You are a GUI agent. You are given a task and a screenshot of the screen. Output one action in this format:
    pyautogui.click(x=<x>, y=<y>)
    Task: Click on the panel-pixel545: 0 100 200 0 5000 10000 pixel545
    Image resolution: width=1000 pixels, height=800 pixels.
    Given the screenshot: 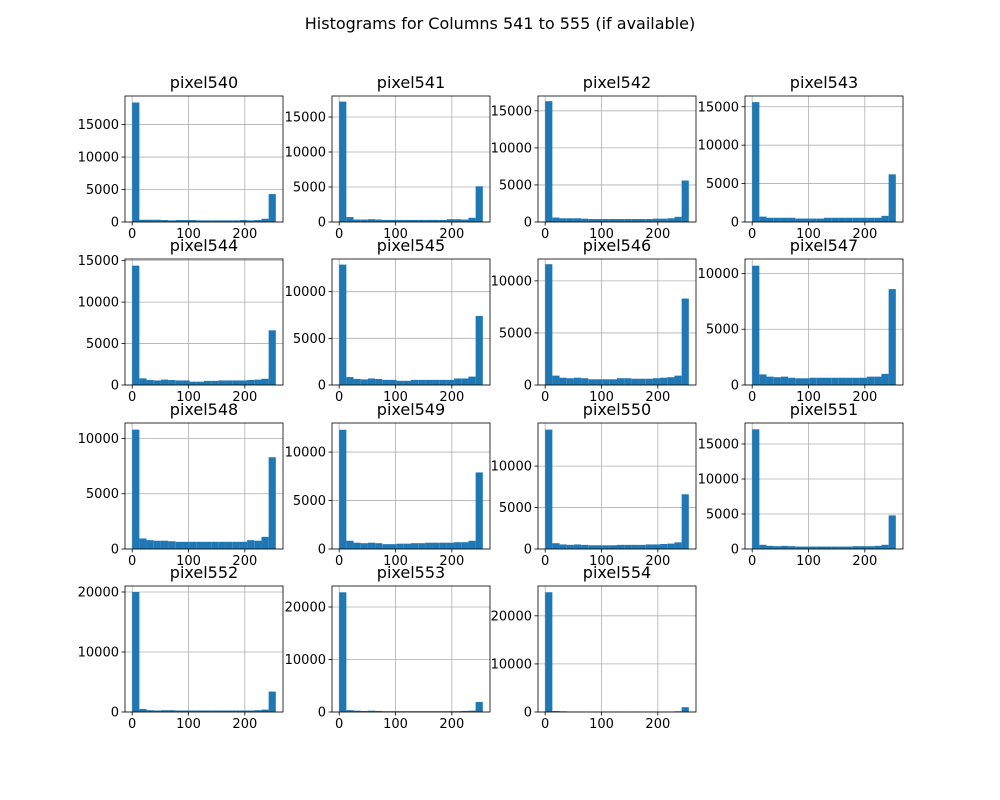 What is the action you would take?
    pyautogui.click(x=388, y=320)
    